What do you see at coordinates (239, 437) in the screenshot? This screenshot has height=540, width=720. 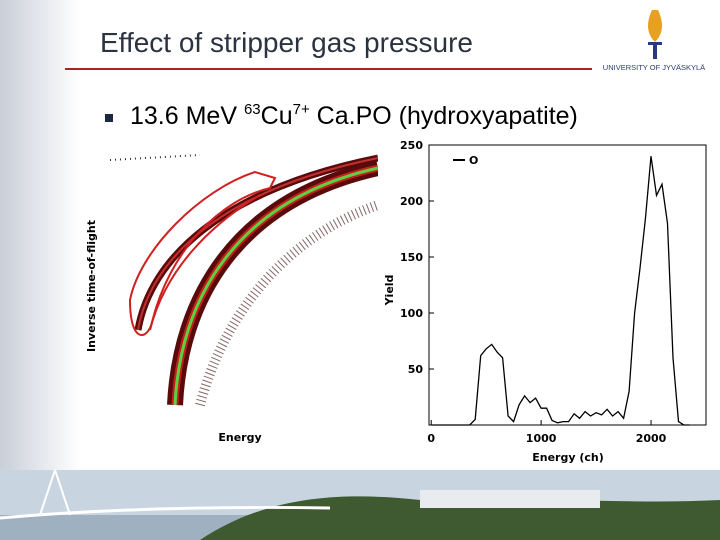 I see `left-x-label: Energy` at bounding box center [239, 437].